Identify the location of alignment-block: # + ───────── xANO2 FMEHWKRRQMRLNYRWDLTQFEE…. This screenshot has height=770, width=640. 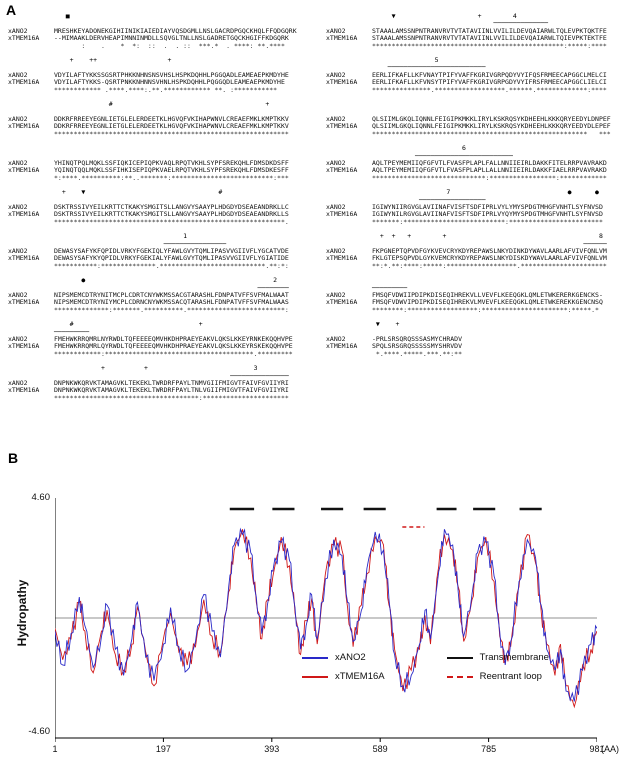
(160, 339).